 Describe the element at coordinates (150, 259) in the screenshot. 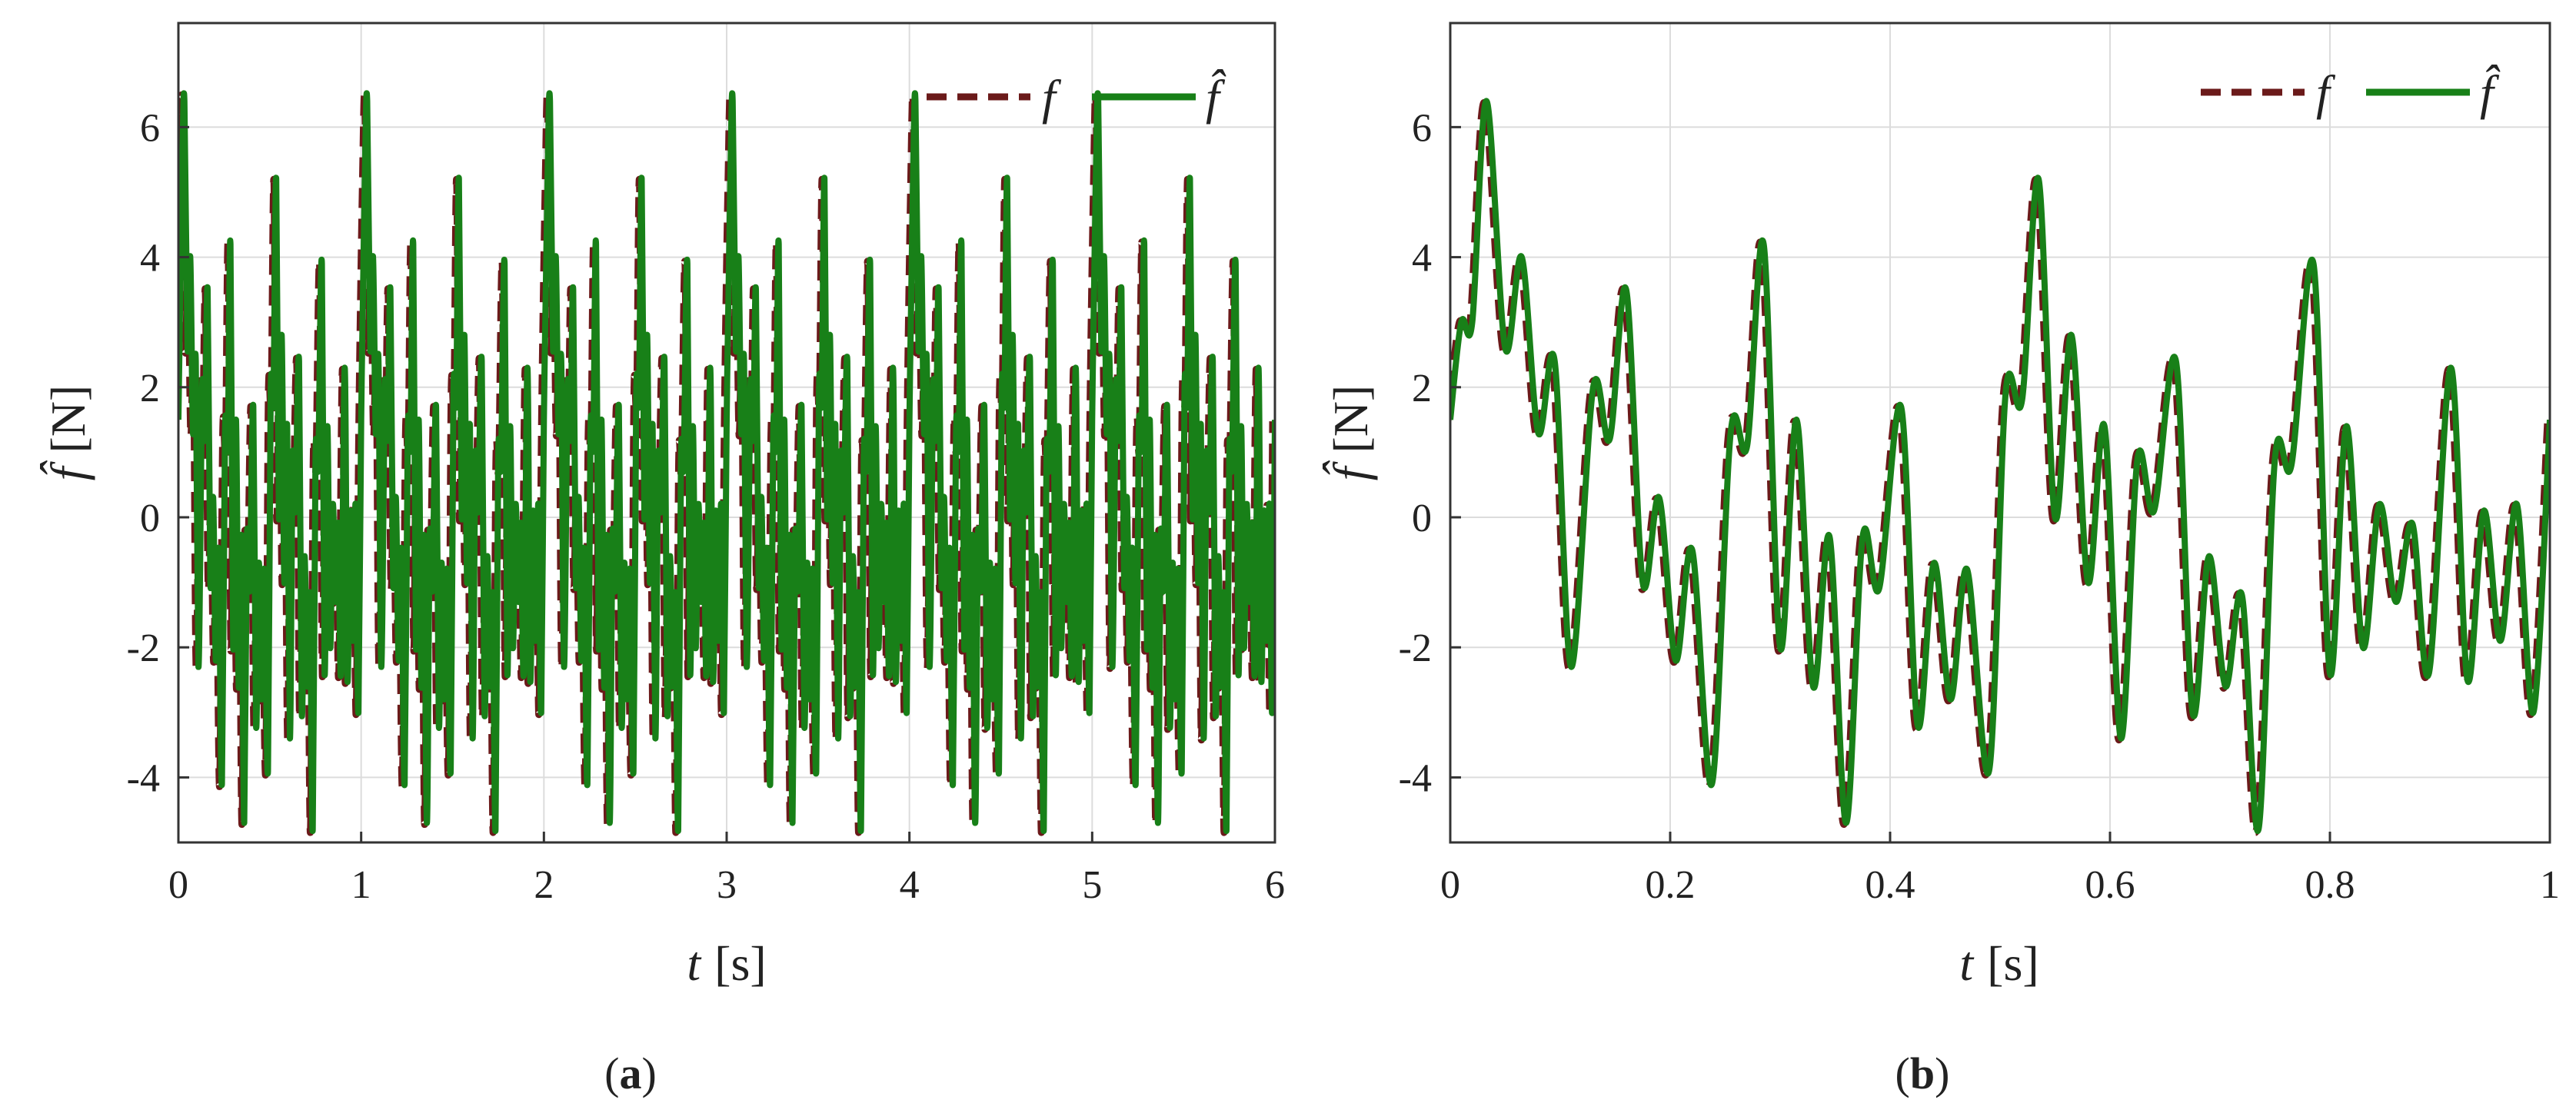

I see `panel-a-ytick-label: 4` at that location.